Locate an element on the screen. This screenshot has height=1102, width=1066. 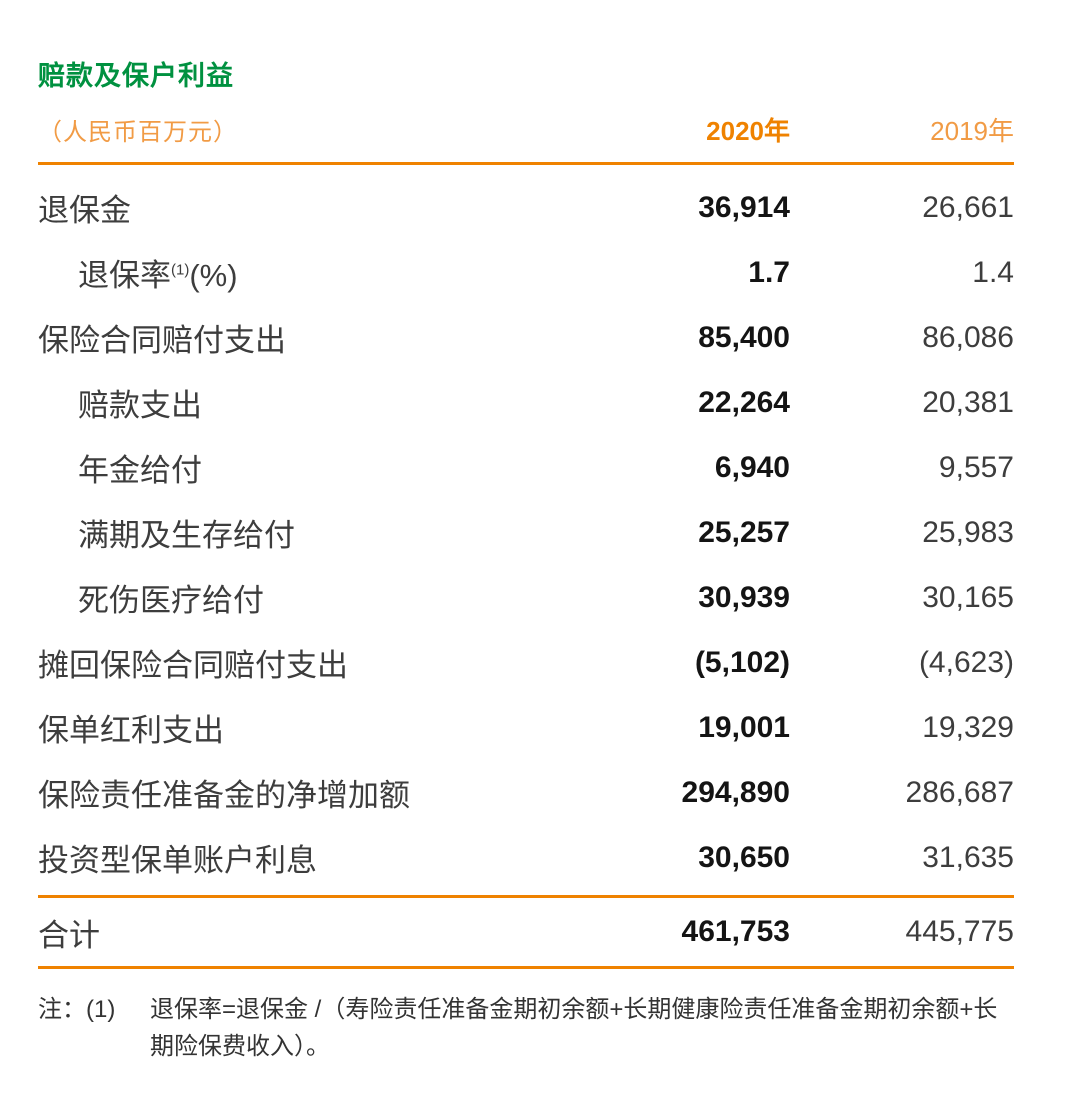
table-header: （人民币百万元） 2020年 2019年 is located at coordinates (526, 138).